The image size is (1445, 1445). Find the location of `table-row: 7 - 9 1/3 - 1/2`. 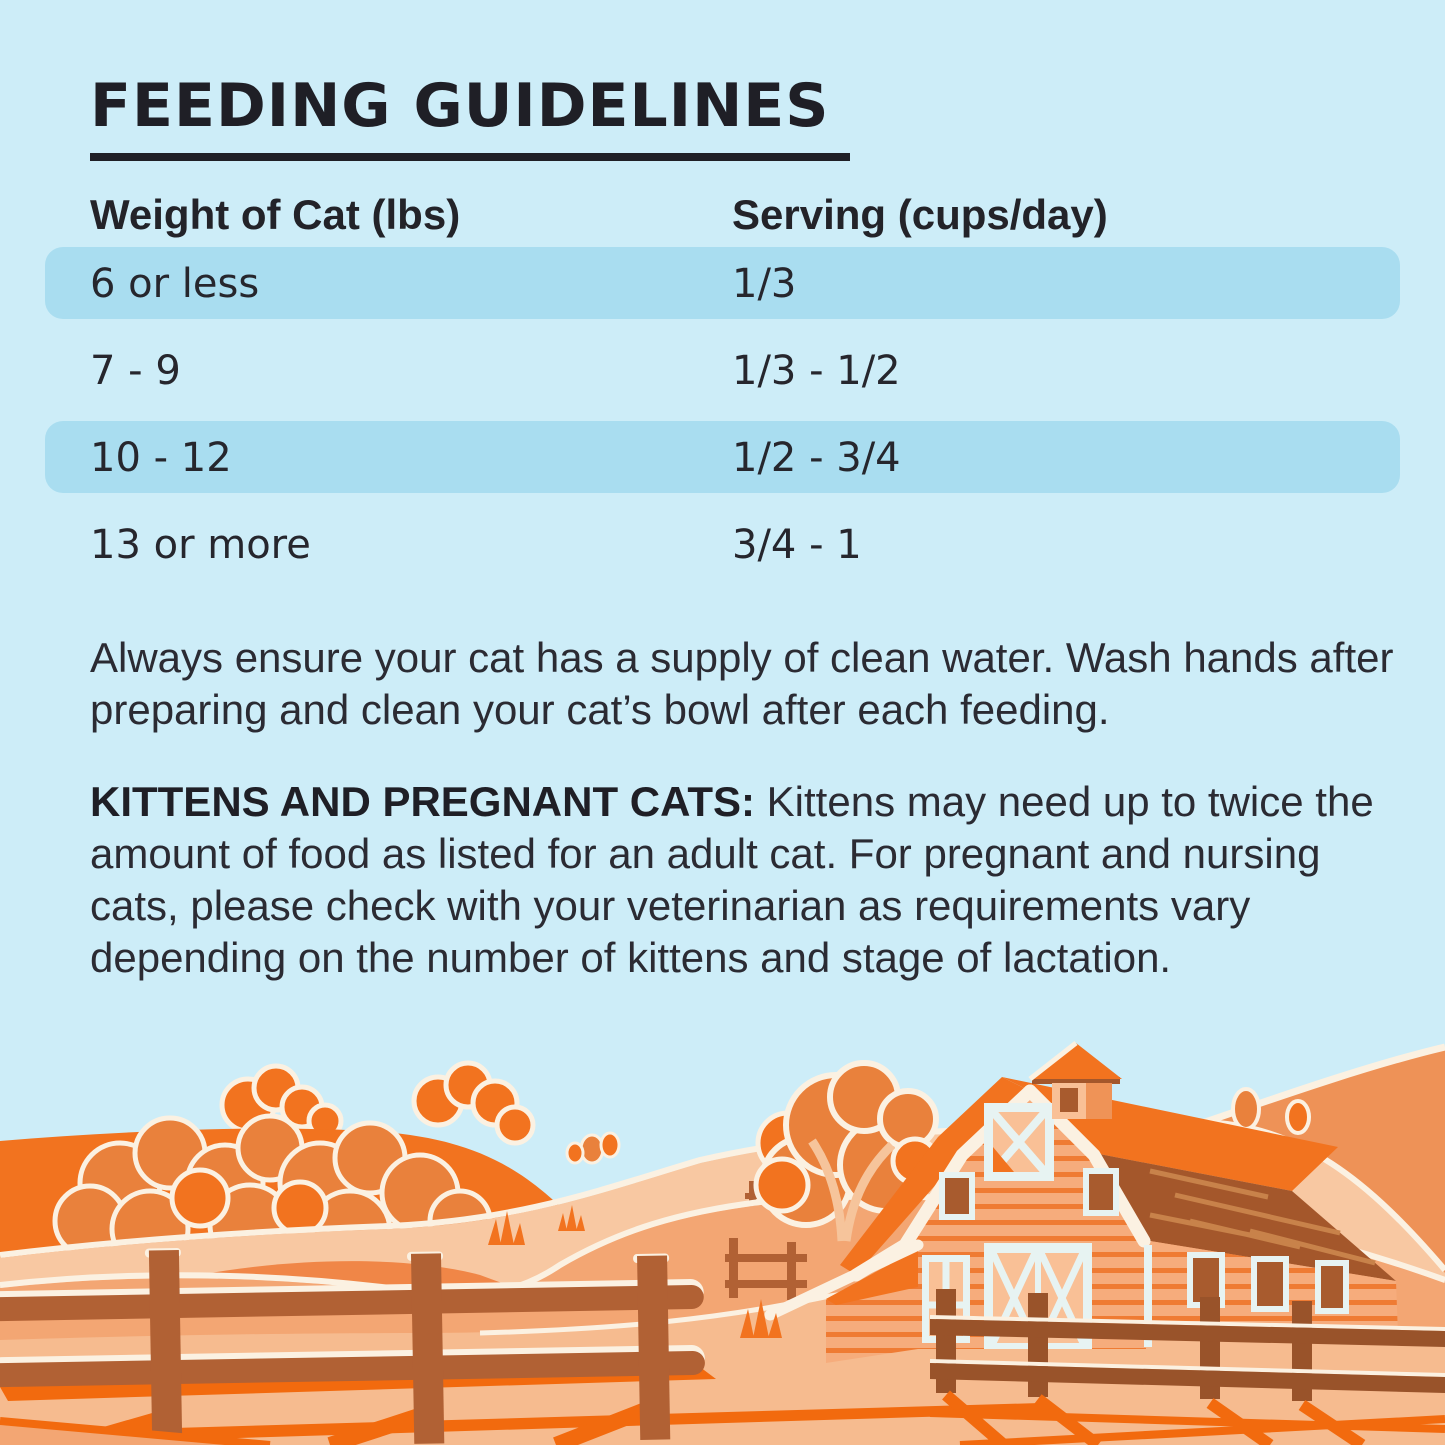

table-row: 7 - 9 1/3 - 1/2 is located at coordinates (722, 370).